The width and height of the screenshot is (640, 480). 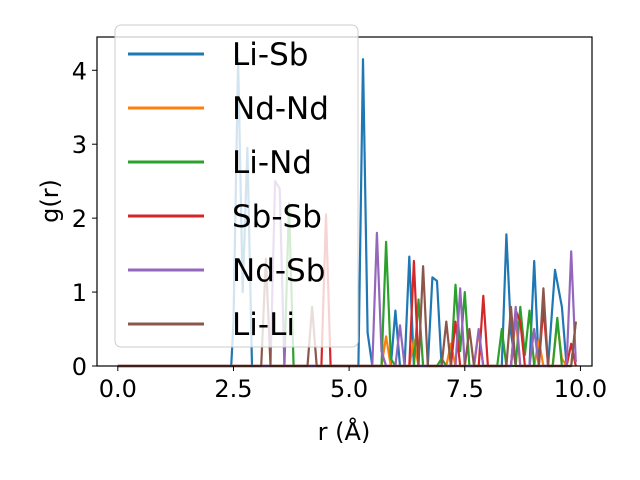 I want to click on y-axis-label: g(r), so click(x=50, y=201).